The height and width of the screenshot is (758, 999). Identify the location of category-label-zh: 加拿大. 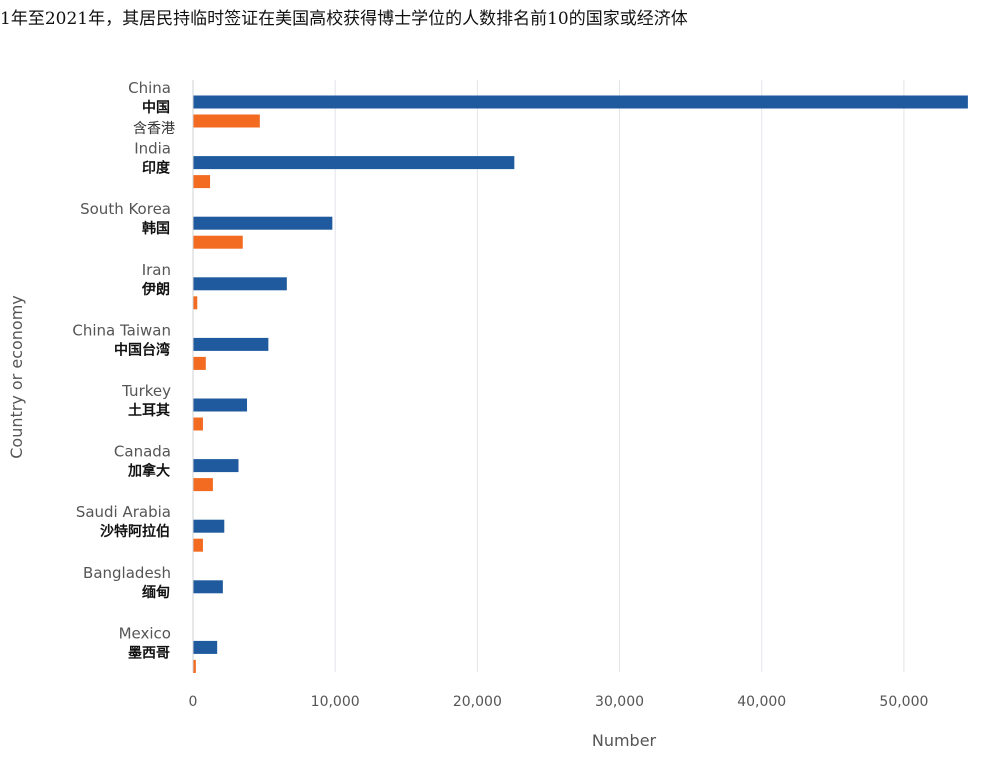
(148, 471).